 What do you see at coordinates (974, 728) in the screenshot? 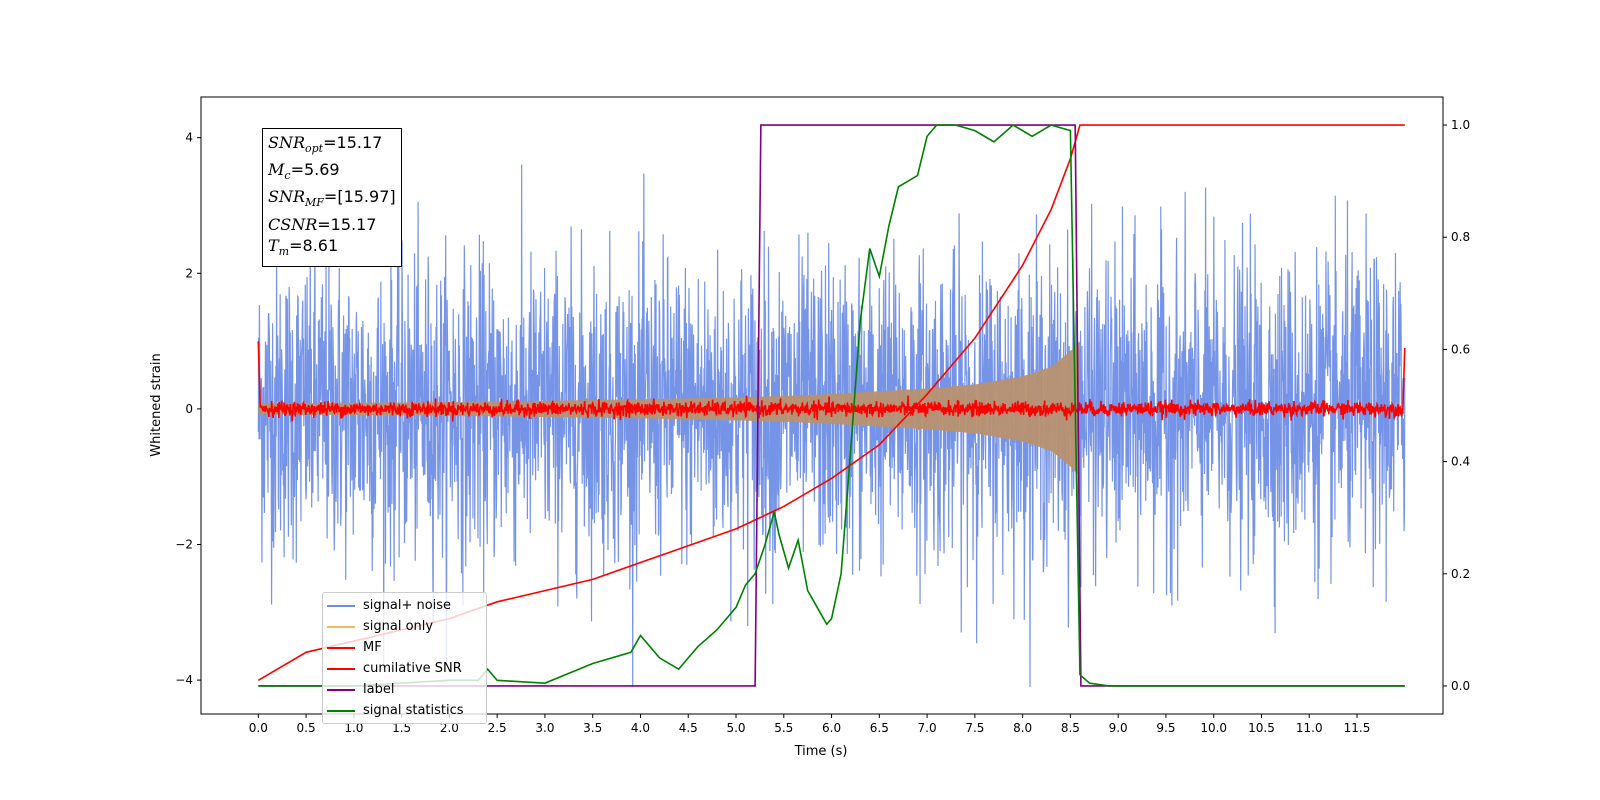
I see `x-tick-label: 7.5` at bounding box center [974, 728].